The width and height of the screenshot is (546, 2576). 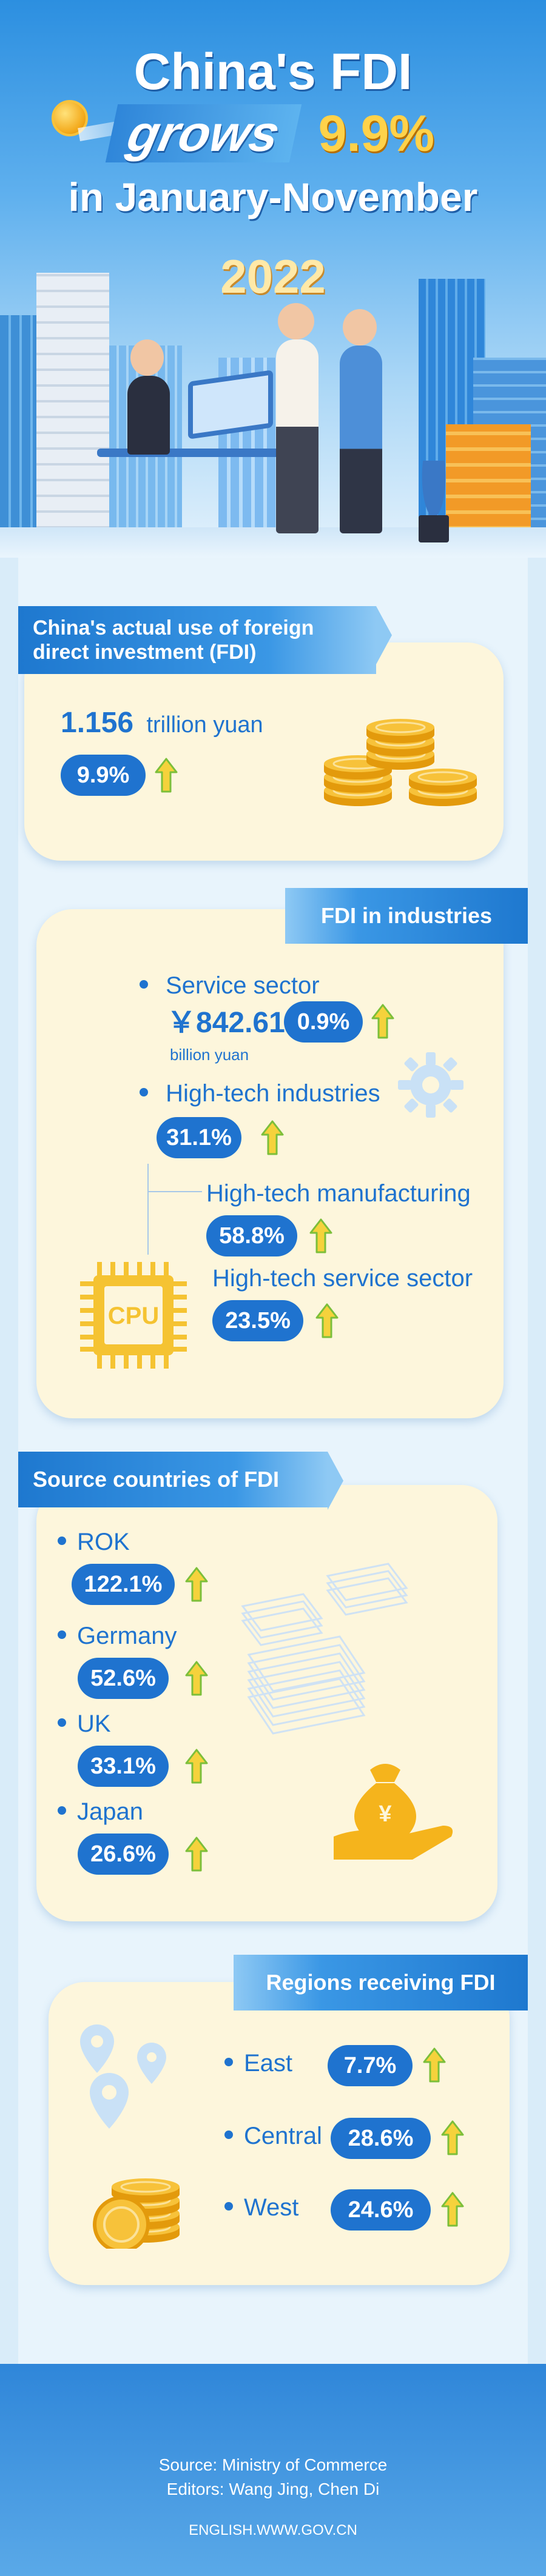 What do you see at coordinates (243, 985) in the screenshot?
I see `service-sector-text: Service sector` at bounding box center [243, 985].